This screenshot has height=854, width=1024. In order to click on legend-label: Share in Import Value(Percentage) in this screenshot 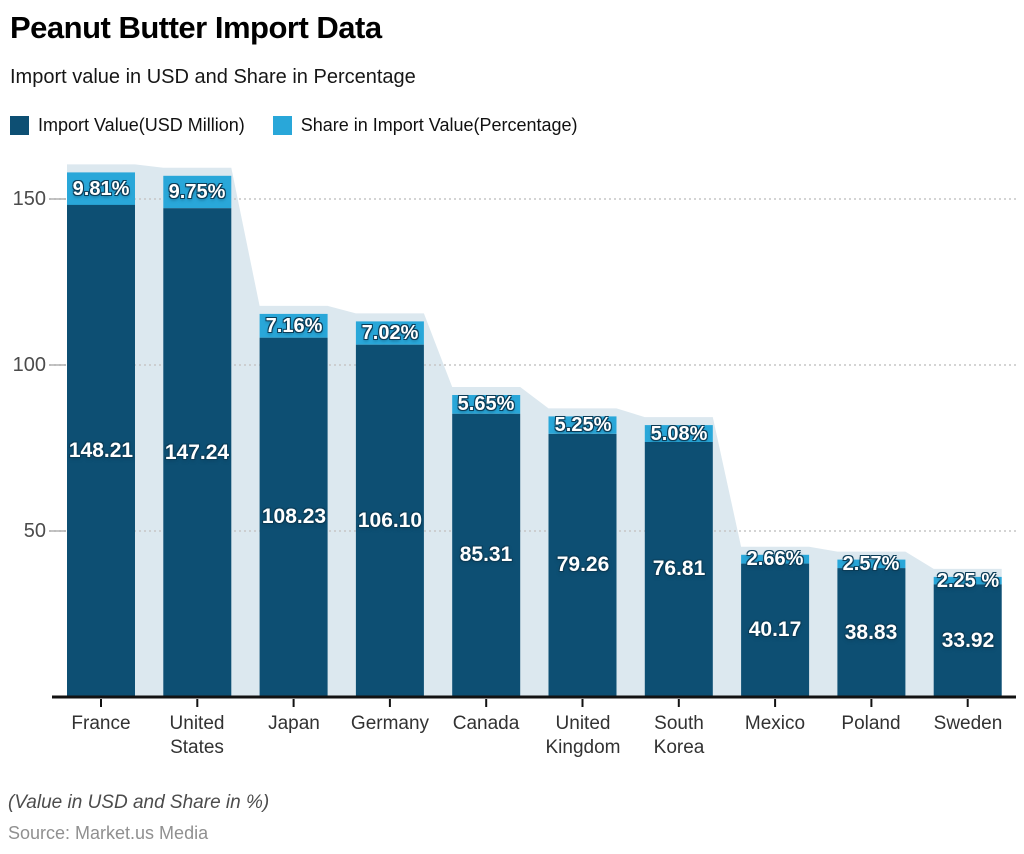, I will do `click(439, 125)`.